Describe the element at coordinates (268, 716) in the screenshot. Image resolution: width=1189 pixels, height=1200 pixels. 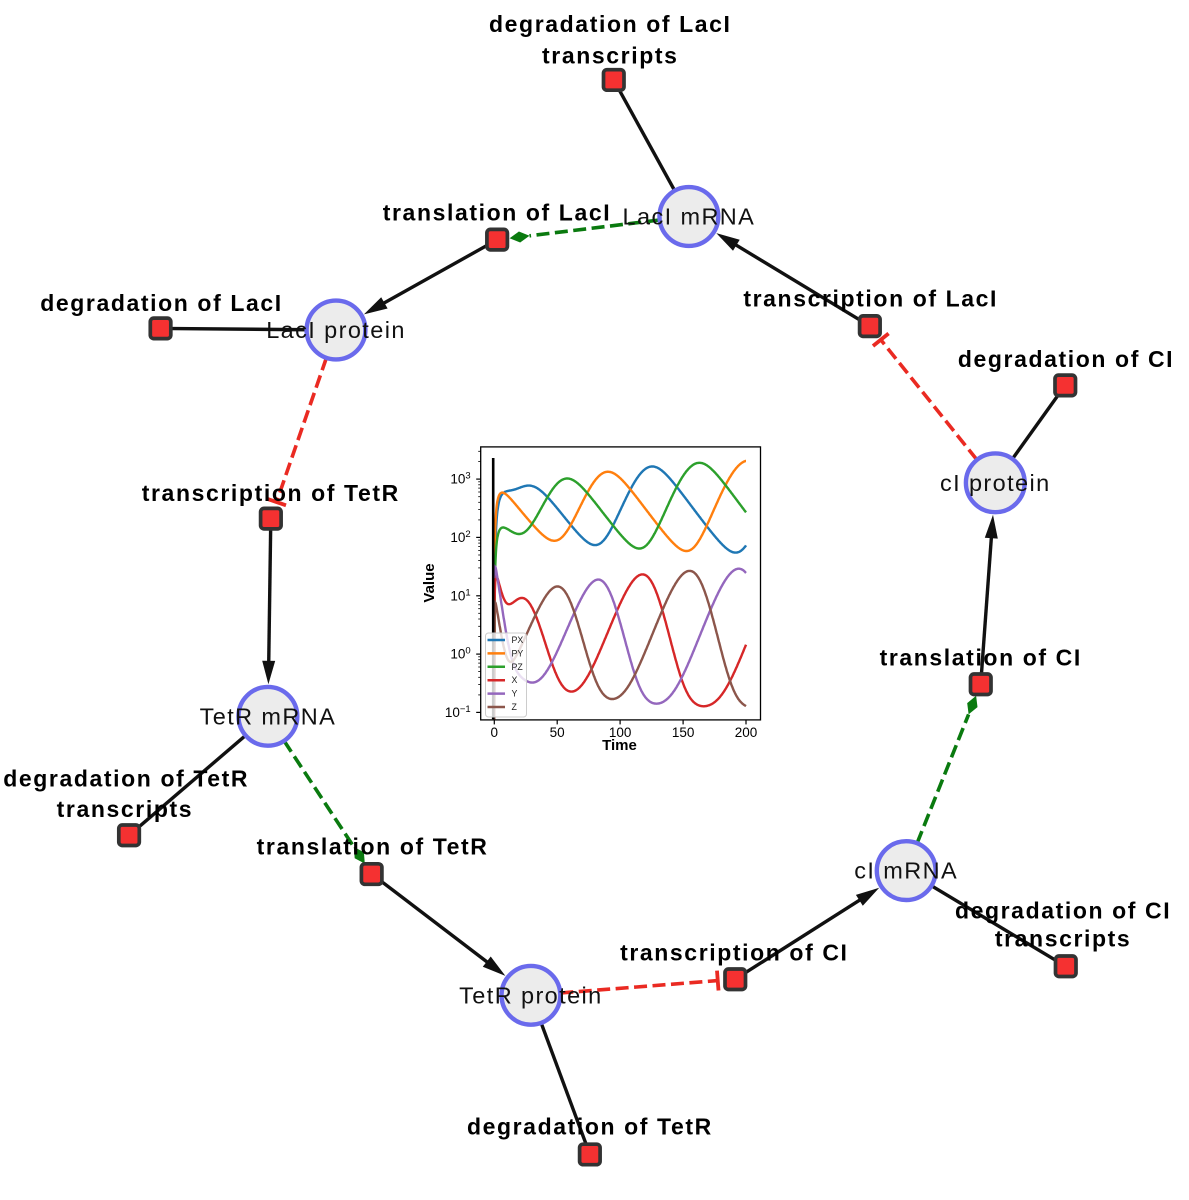
I see `svg-text: TetR mRNA` at that location.